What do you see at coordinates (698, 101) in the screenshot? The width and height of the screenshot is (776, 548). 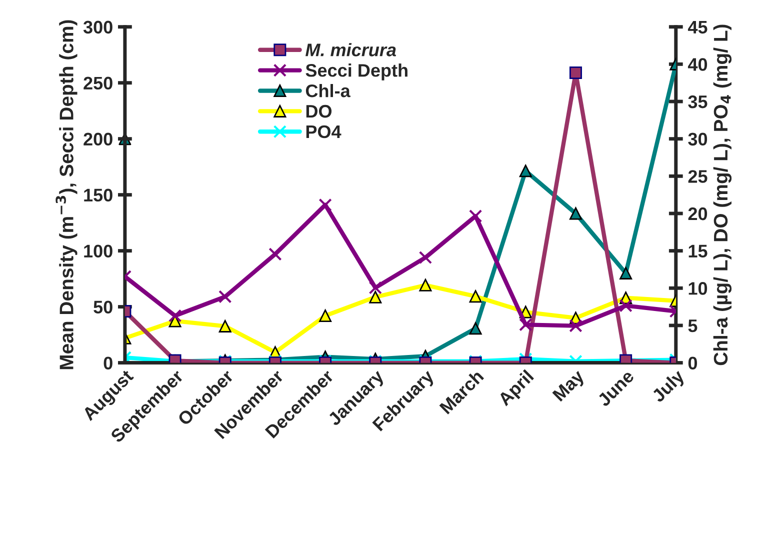 I see `y2-tick-label: 35` at bounding box center [698, 101].